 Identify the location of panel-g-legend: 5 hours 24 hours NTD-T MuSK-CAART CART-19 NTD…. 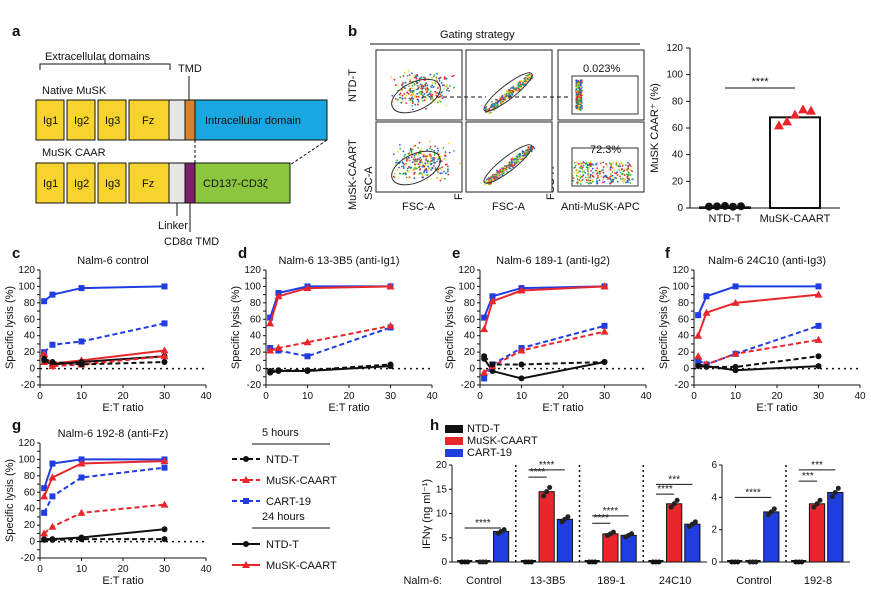
(284, 499).